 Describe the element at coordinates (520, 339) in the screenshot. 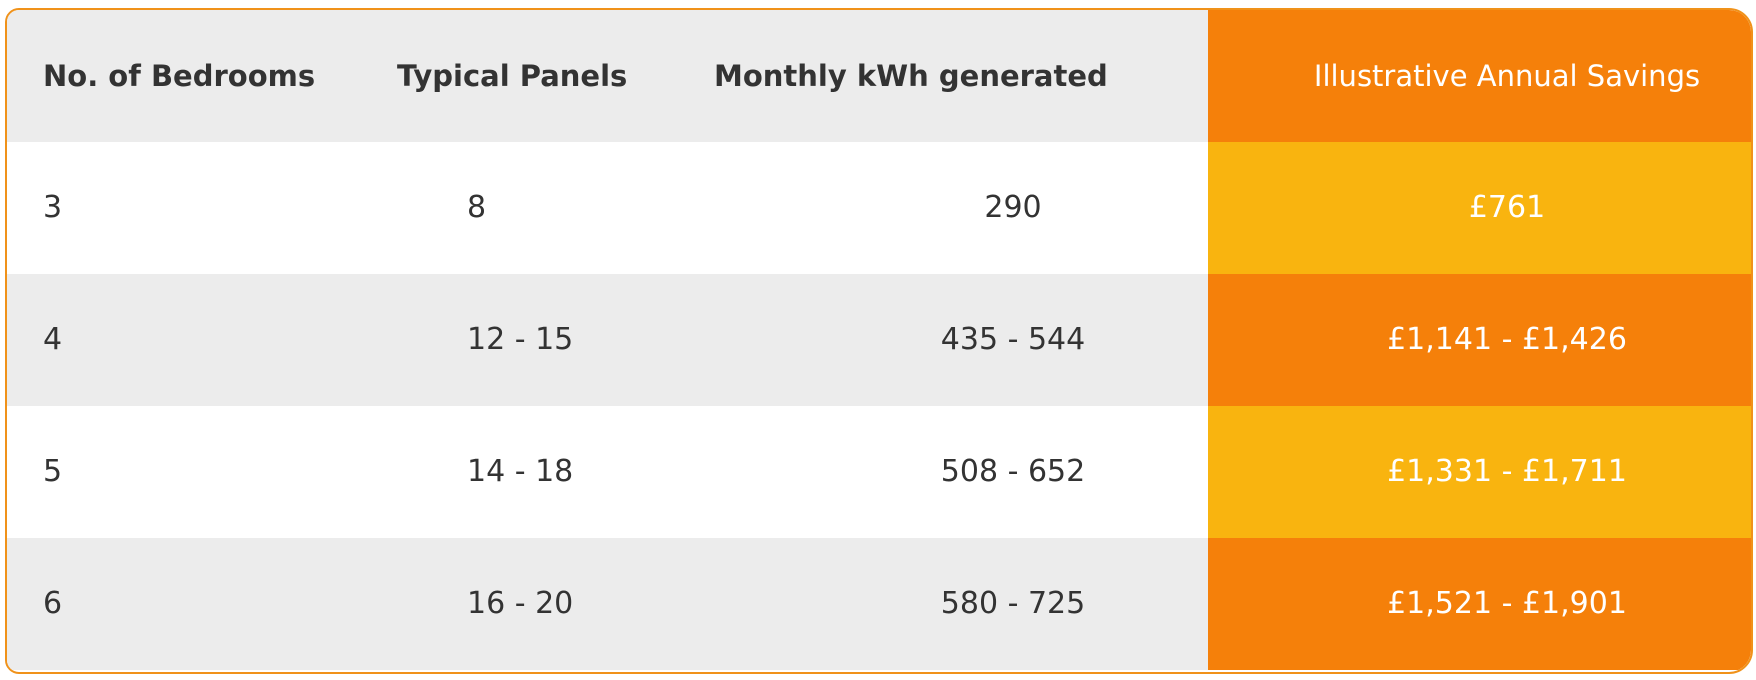

I see `table-cell: 12 - 15` at that location.